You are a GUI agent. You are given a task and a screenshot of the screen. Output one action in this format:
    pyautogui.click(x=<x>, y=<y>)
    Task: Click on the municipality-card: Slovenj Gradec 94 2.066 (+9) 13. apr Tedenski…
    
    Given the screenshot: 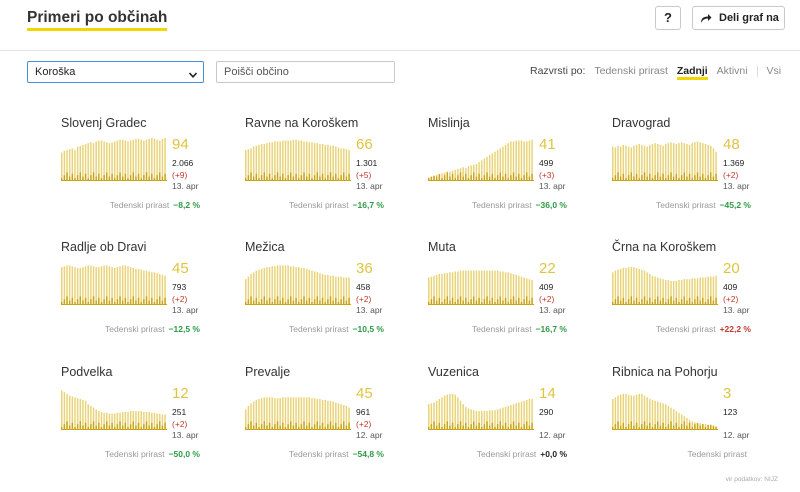 What is the action you would take?
    pyautogui.click(x=153, y=172)
    